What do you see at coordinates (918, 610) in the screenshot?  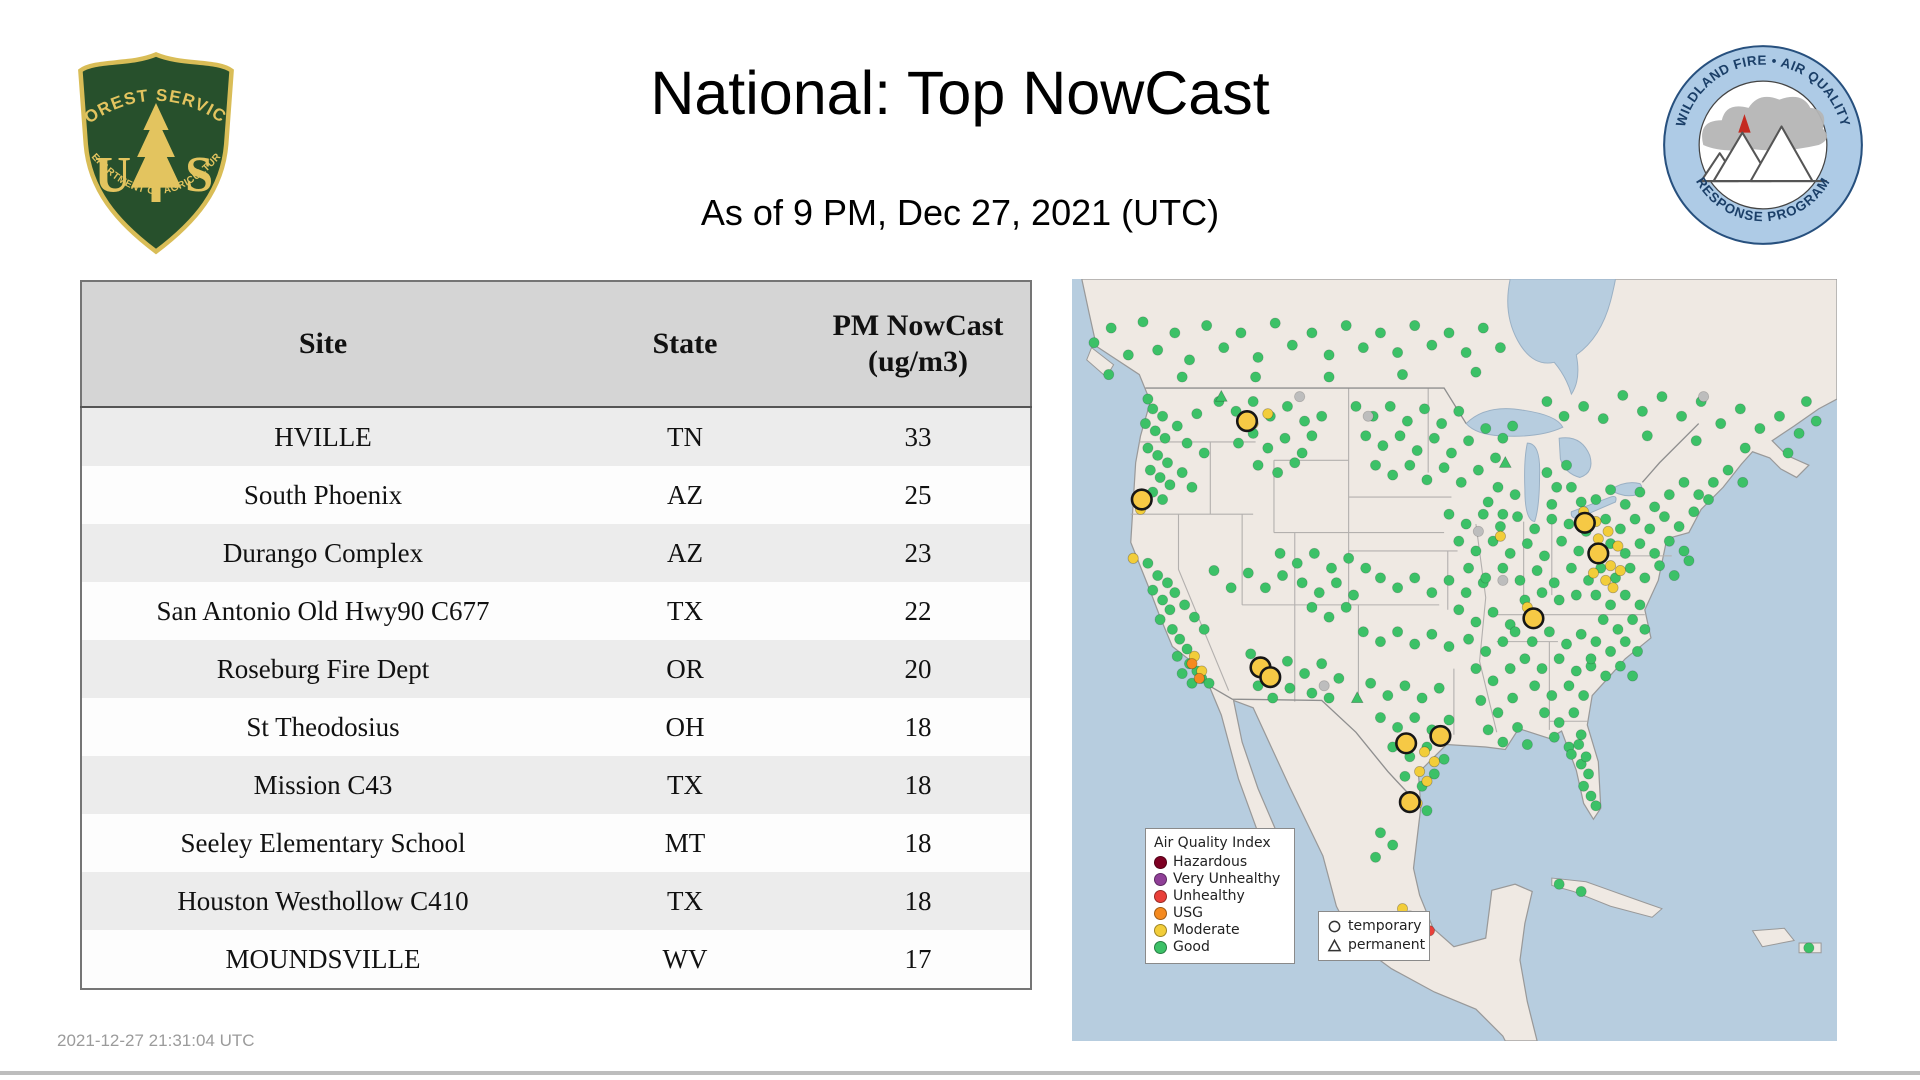 I see `table-cell-value: 22` at bounding box center [918, 610].